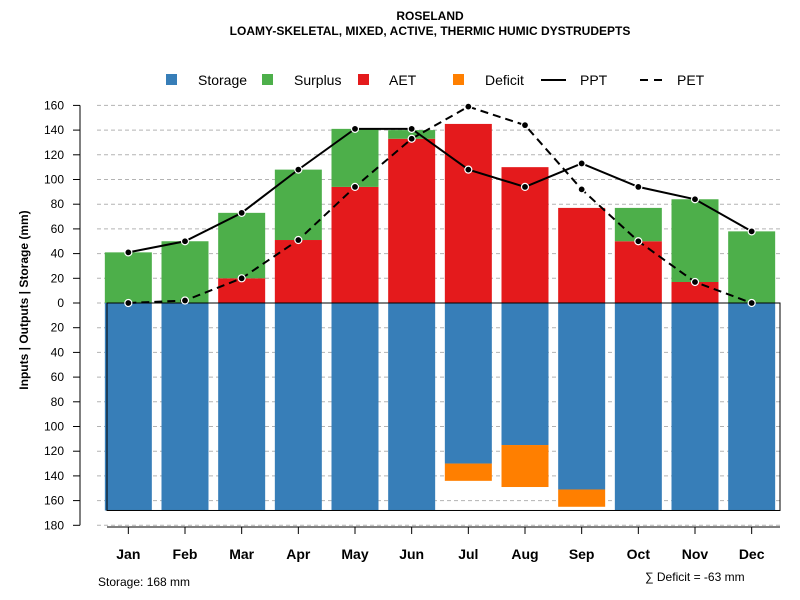  I want to click on y-tick-label: 100, so click(54, 180).